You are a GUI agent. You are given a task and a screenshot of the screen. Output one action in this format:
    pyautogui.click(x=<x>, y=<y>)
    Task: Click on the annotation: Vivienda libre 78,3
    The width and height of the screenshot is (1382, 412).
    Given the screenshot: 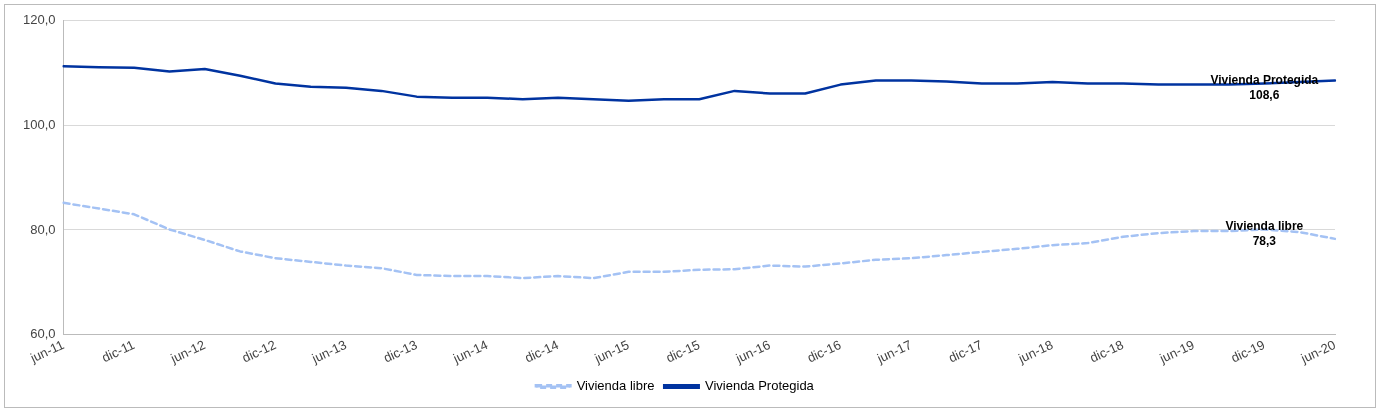 What is the action you would take?
    pyautogui.click(x=1264, y=233)
    